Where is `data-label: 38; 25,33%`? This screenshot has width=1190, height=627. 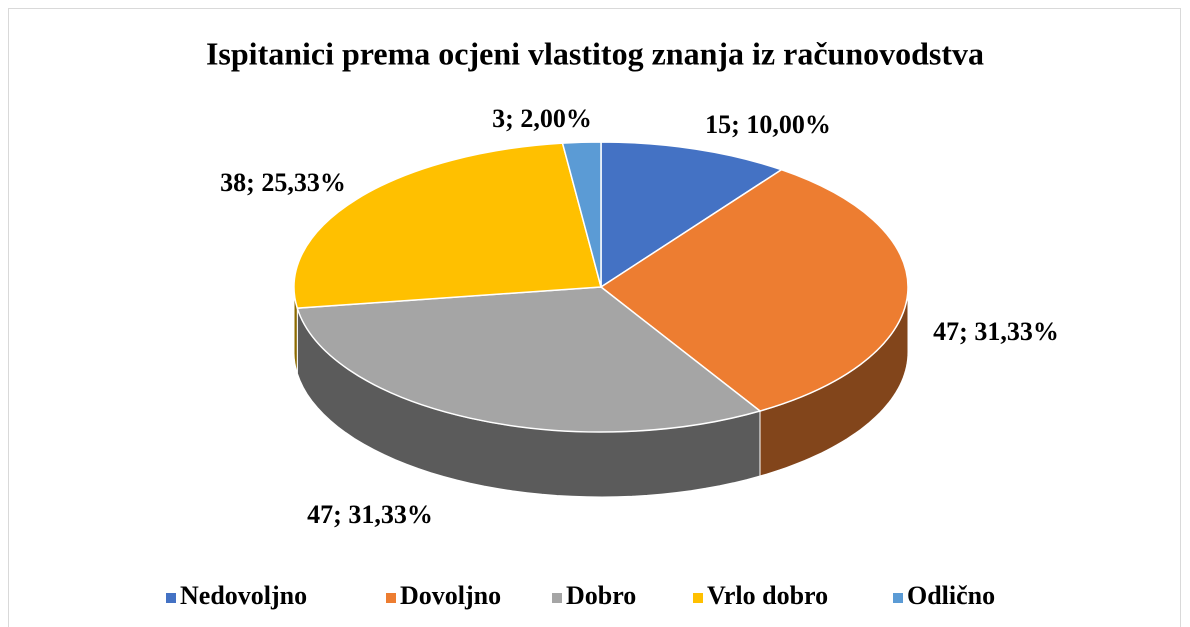 data-label: 38; 25,33% is located at coordinates (283, 182).